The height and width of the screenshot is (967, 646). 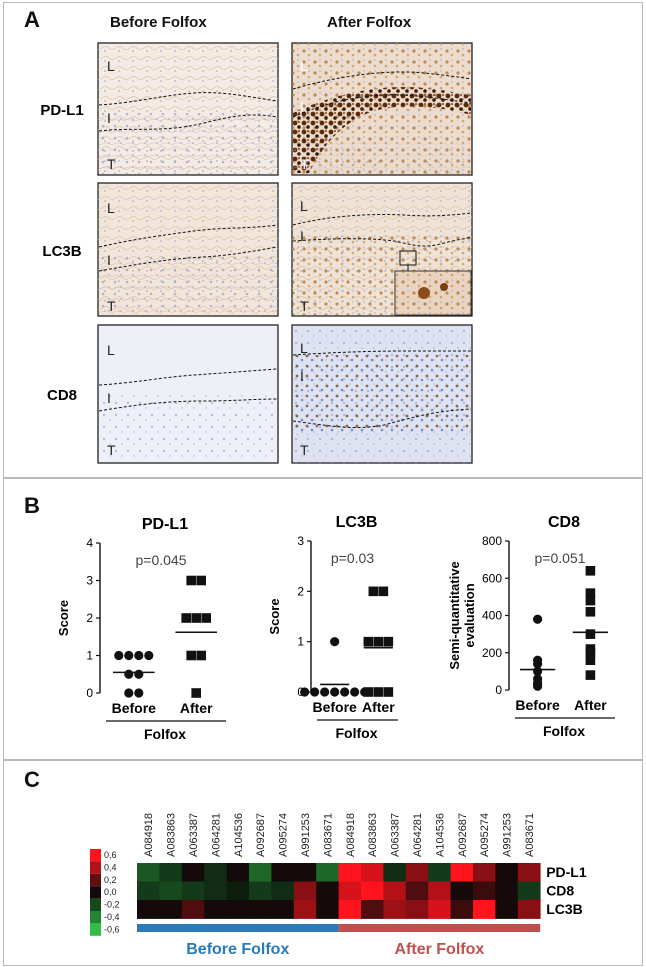 I want to click on y-tick-label: 200, so click(x=492, y=653).